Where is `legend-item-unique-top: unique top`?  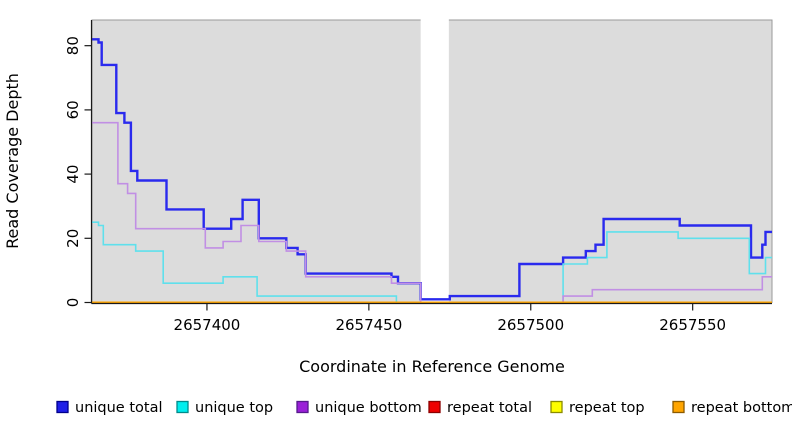 legend-item-unique-top: unique top is located at coordinates (224, 408).